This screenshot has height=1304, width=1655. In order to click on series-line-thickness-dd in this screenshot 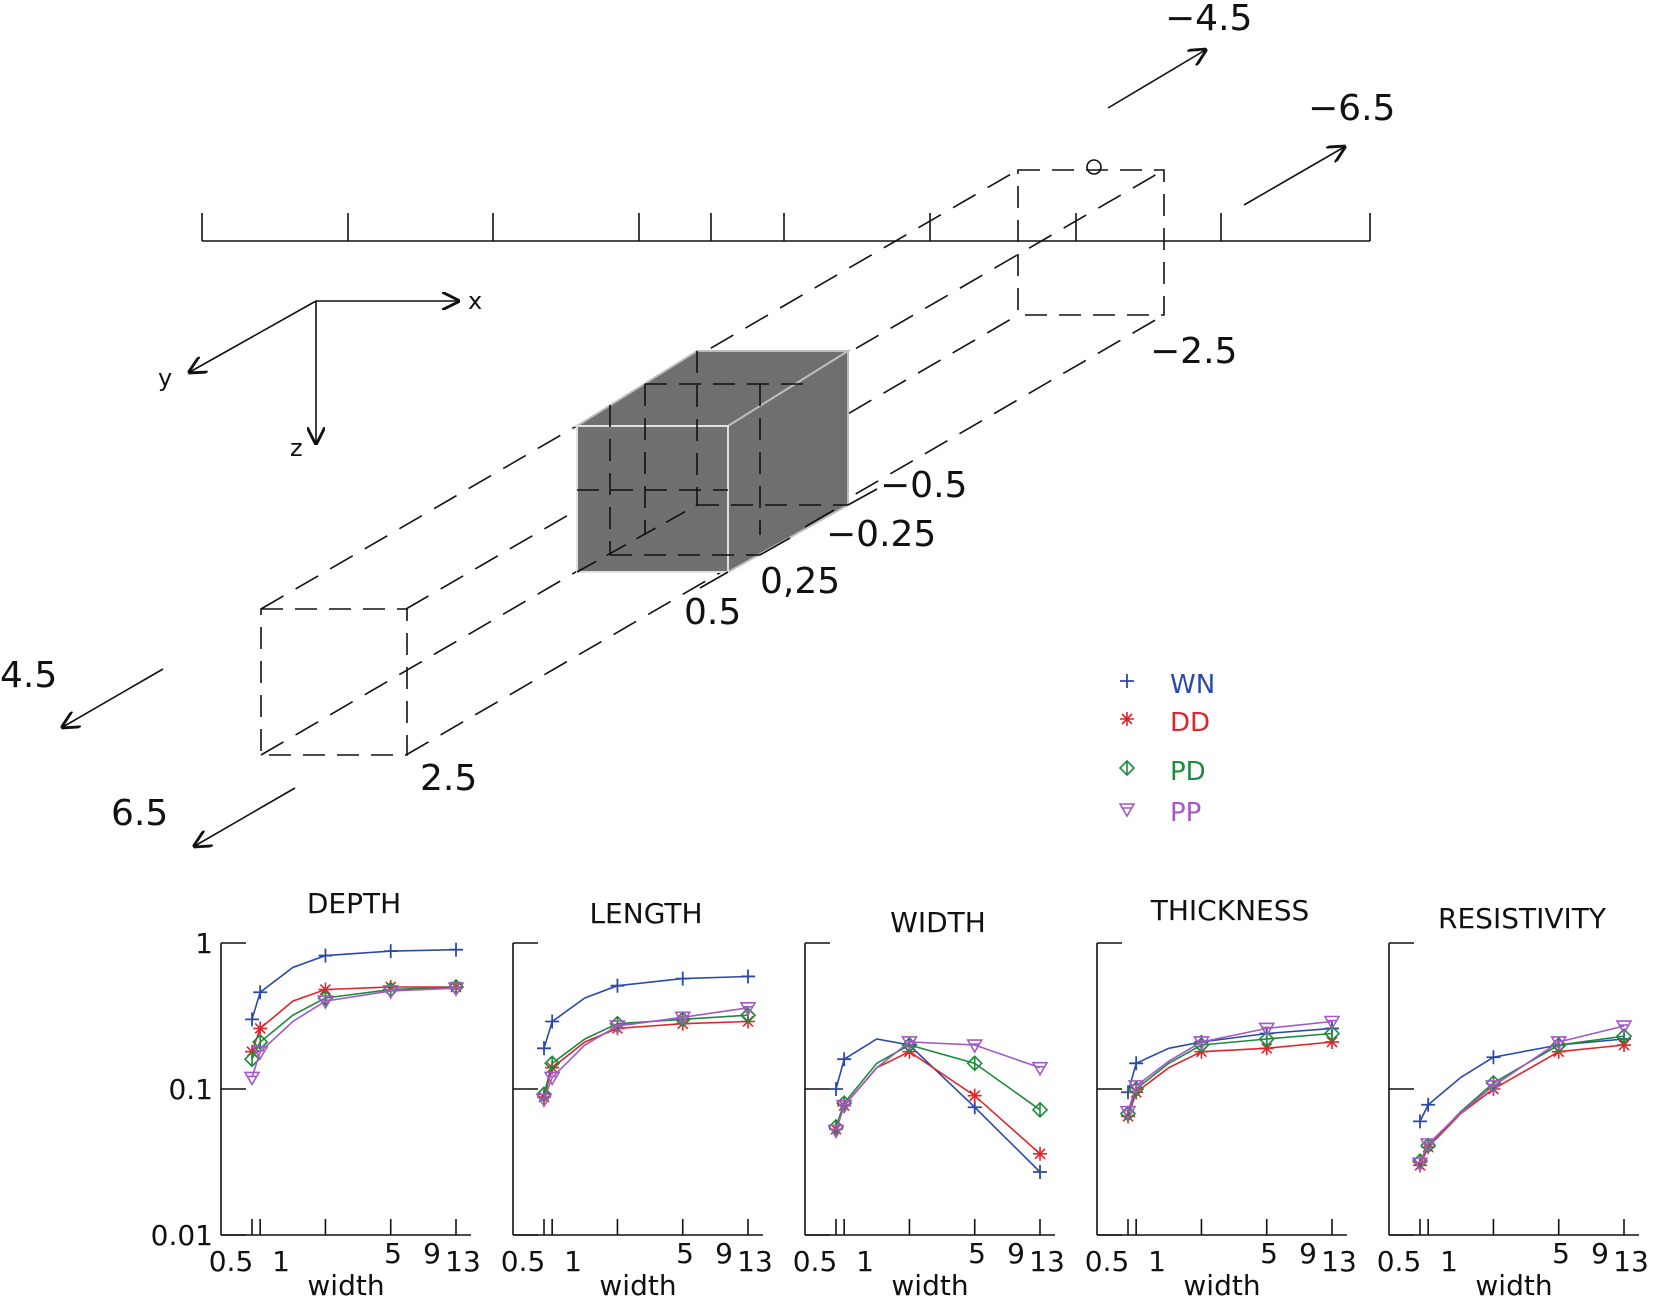, I will do `click(1230, 1079)`.